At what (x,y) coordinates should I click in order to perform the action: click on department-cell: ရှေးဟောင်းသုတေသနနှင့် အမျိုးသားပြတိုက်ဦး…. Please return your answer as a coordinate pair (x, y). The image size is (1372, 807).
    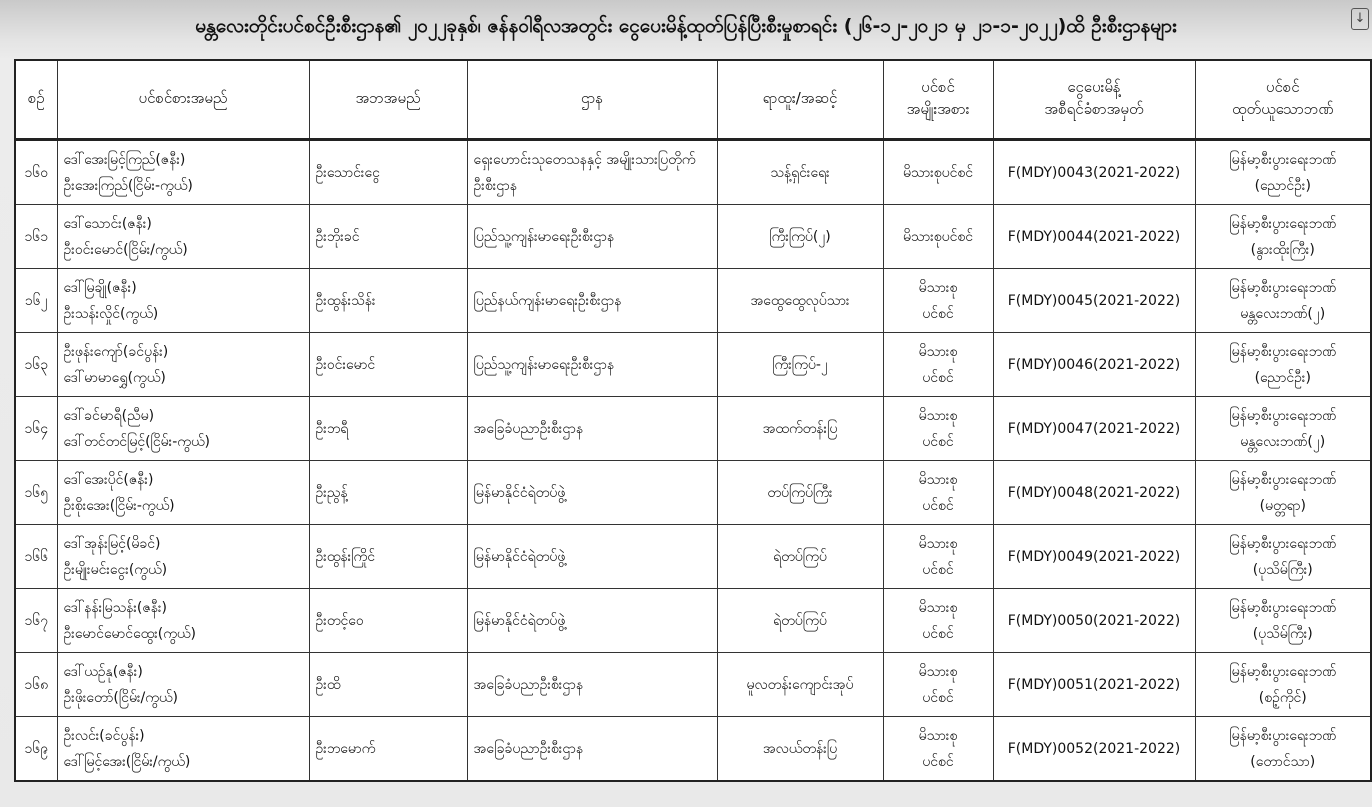
    Looking at the image, I should click on (592, 172).